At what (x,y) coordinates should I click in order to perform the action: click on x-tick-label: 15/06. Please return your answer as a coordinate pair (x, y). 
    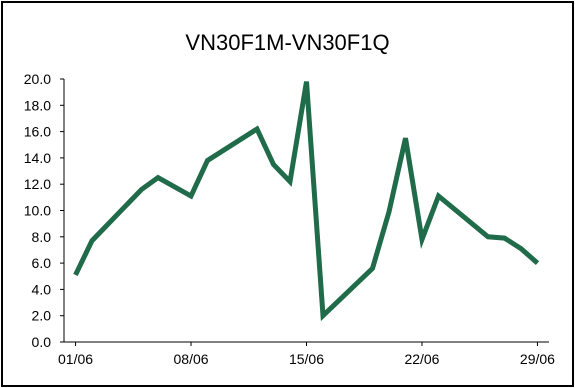
    Looking at the image, I should click on (306, 359).